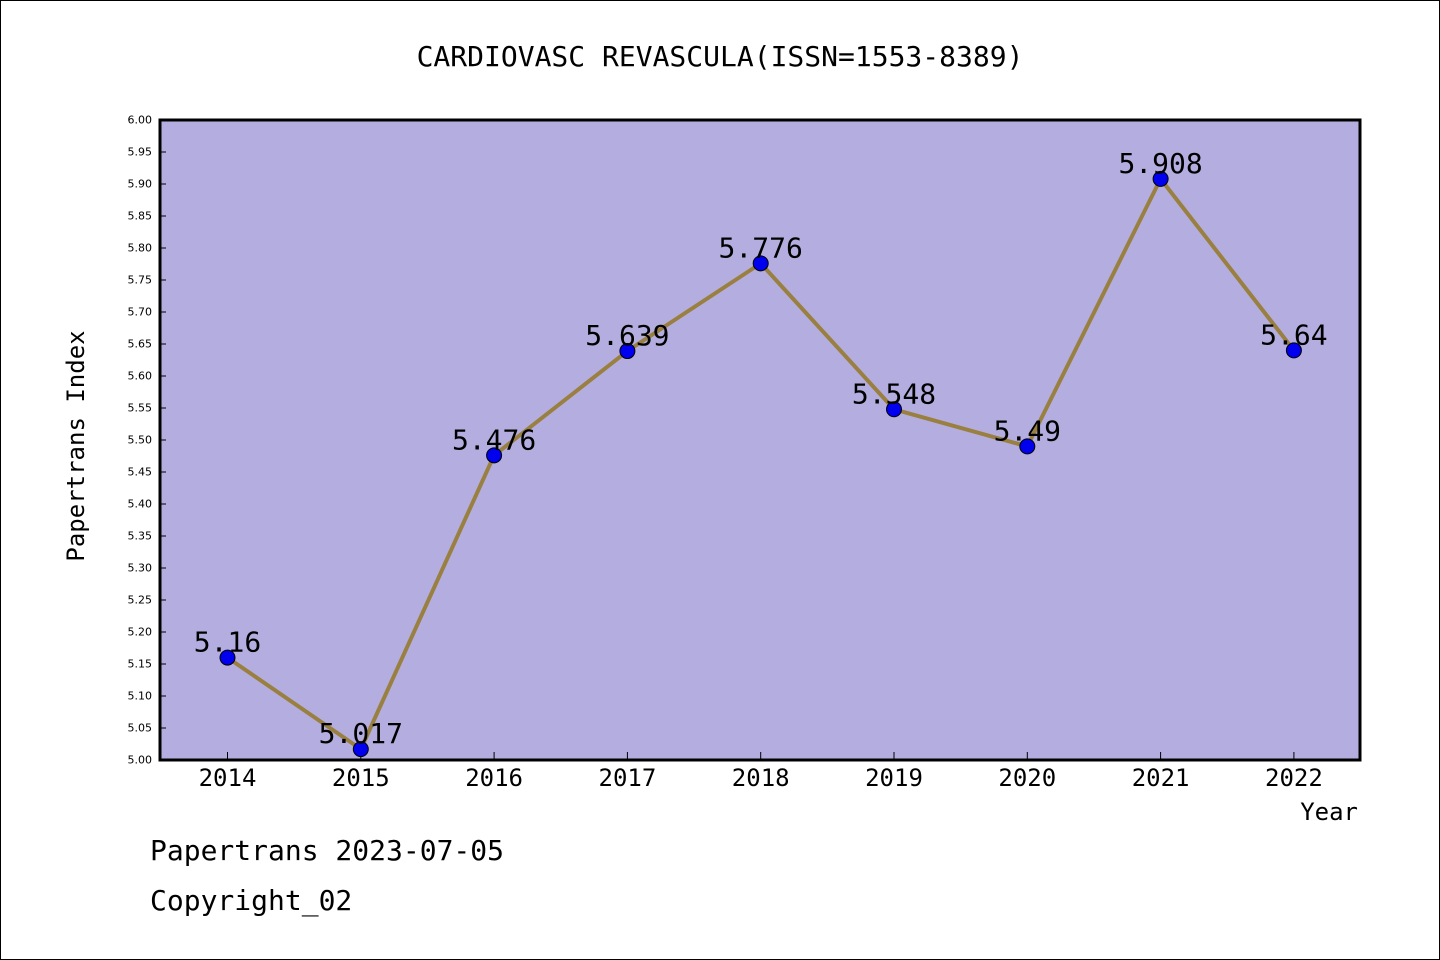 This screenshot has width=1440, height=960. I want to click on y-axis-label: Papertrans Index, so click(76, 445).